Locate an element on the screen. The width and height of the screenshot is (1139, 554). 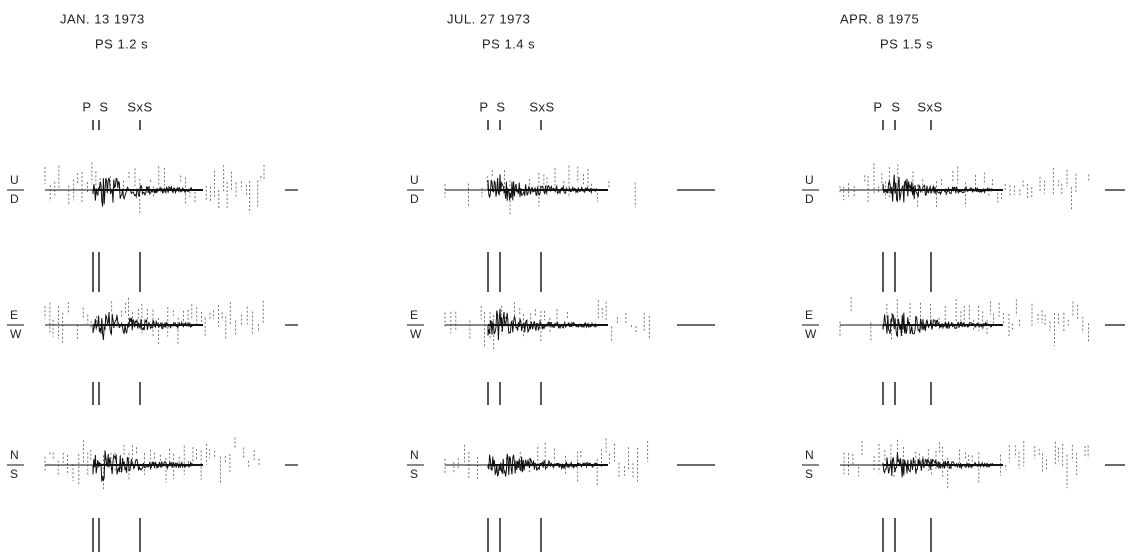
panel-date: JAN. 13 1973 is located at coordinates (102, 18).